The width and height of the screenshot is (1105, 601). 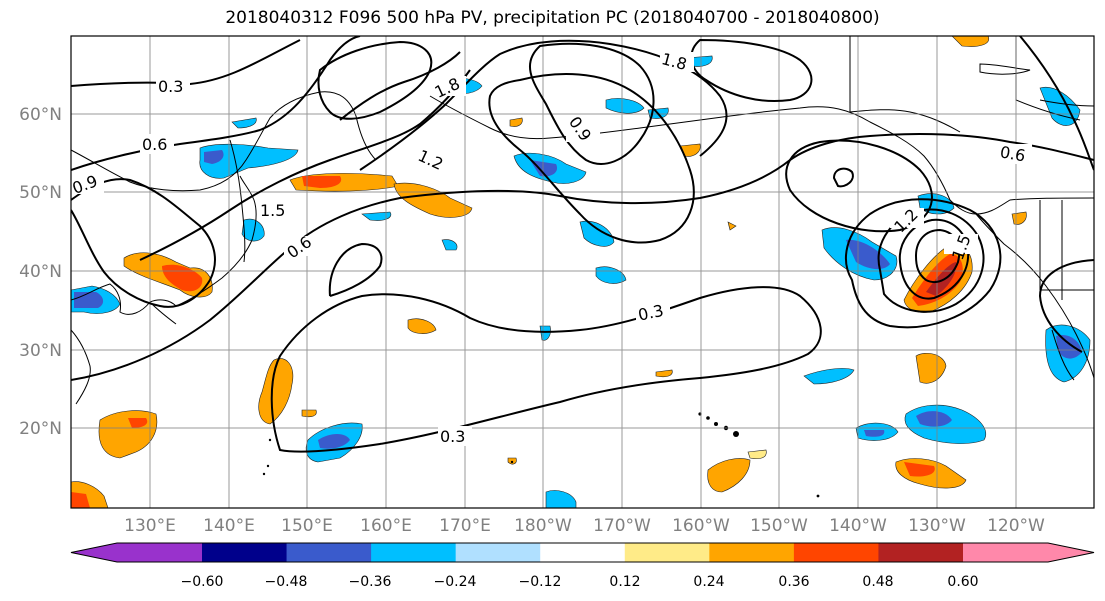 I want to click on colorbar-tick-label: −0.36, so click(x=370, y=582).